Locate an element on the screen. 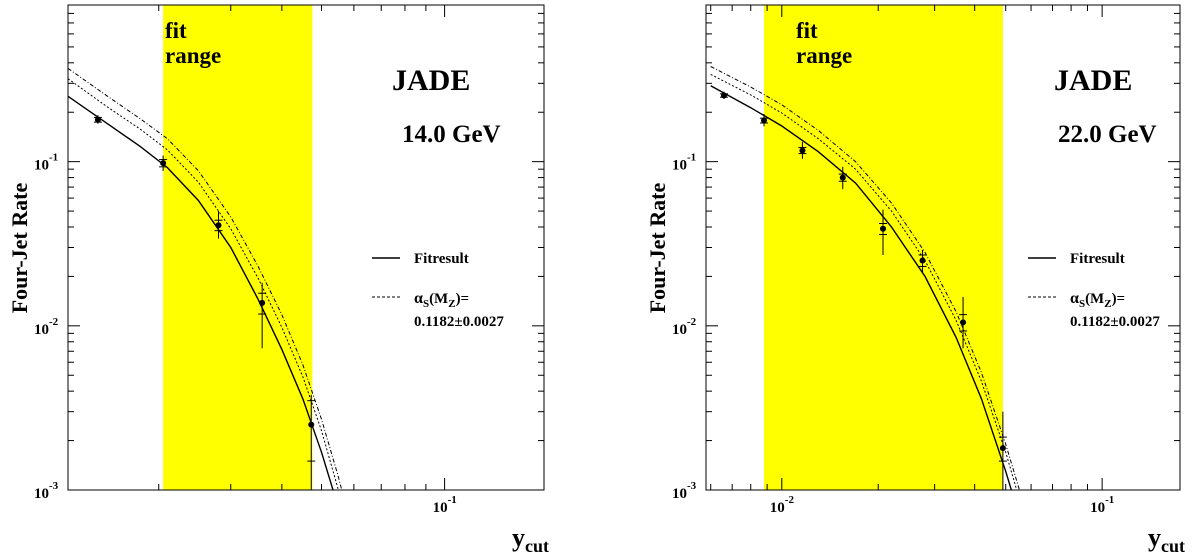 The image size is (1202, 557). x-tick-label: 10⁻² is located at coordinates (782, 505).